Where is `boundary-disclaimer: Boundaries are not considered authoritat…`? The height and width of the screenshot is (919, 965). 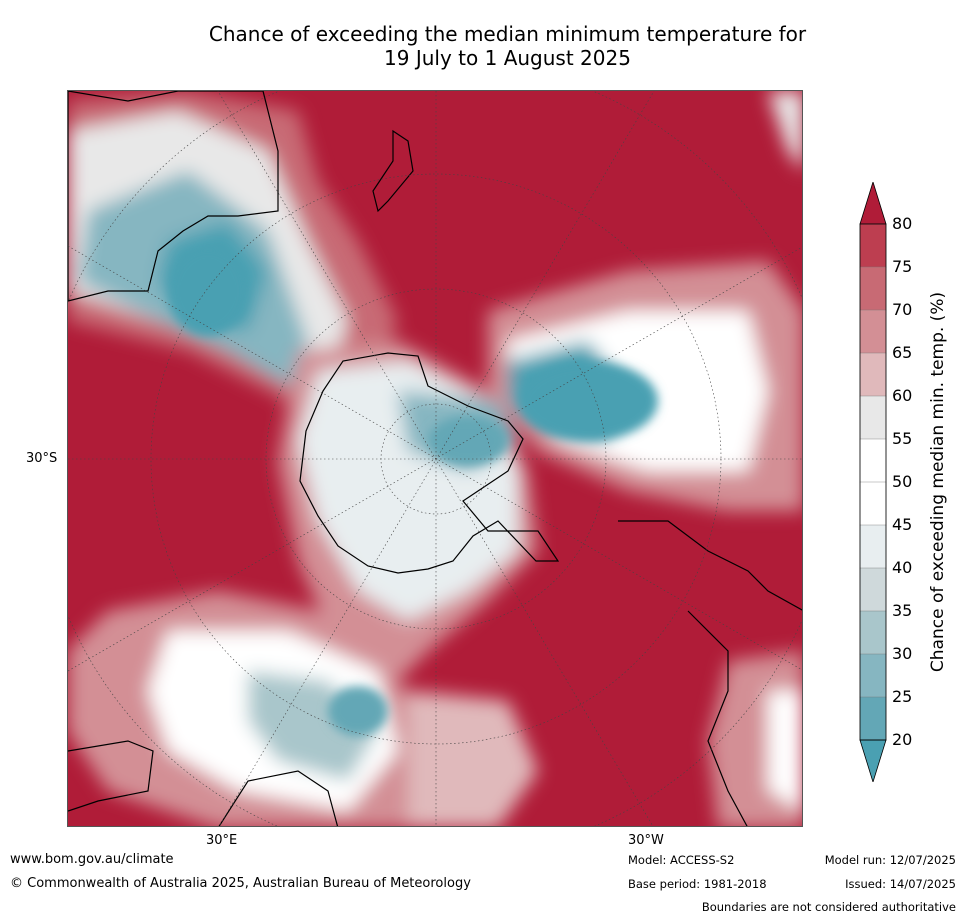 boundary-disclaimer: Boundaries are not considered authoritat… is located at coordinates (828, 907).